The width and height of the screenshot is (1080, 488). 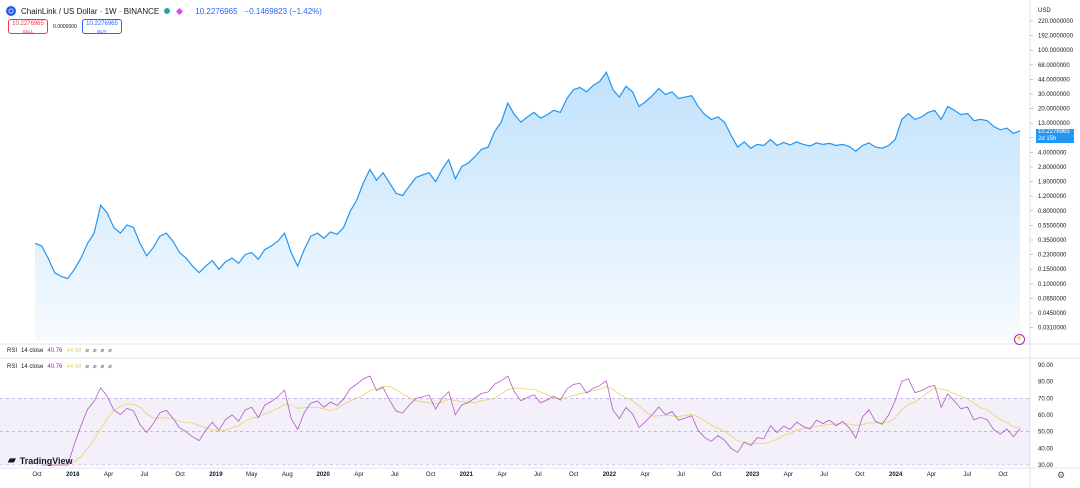 What do you see at coordinates (752, 475) in the screenshot?
I see `time-tick-label: 2023` at bounding box center [752, 475].